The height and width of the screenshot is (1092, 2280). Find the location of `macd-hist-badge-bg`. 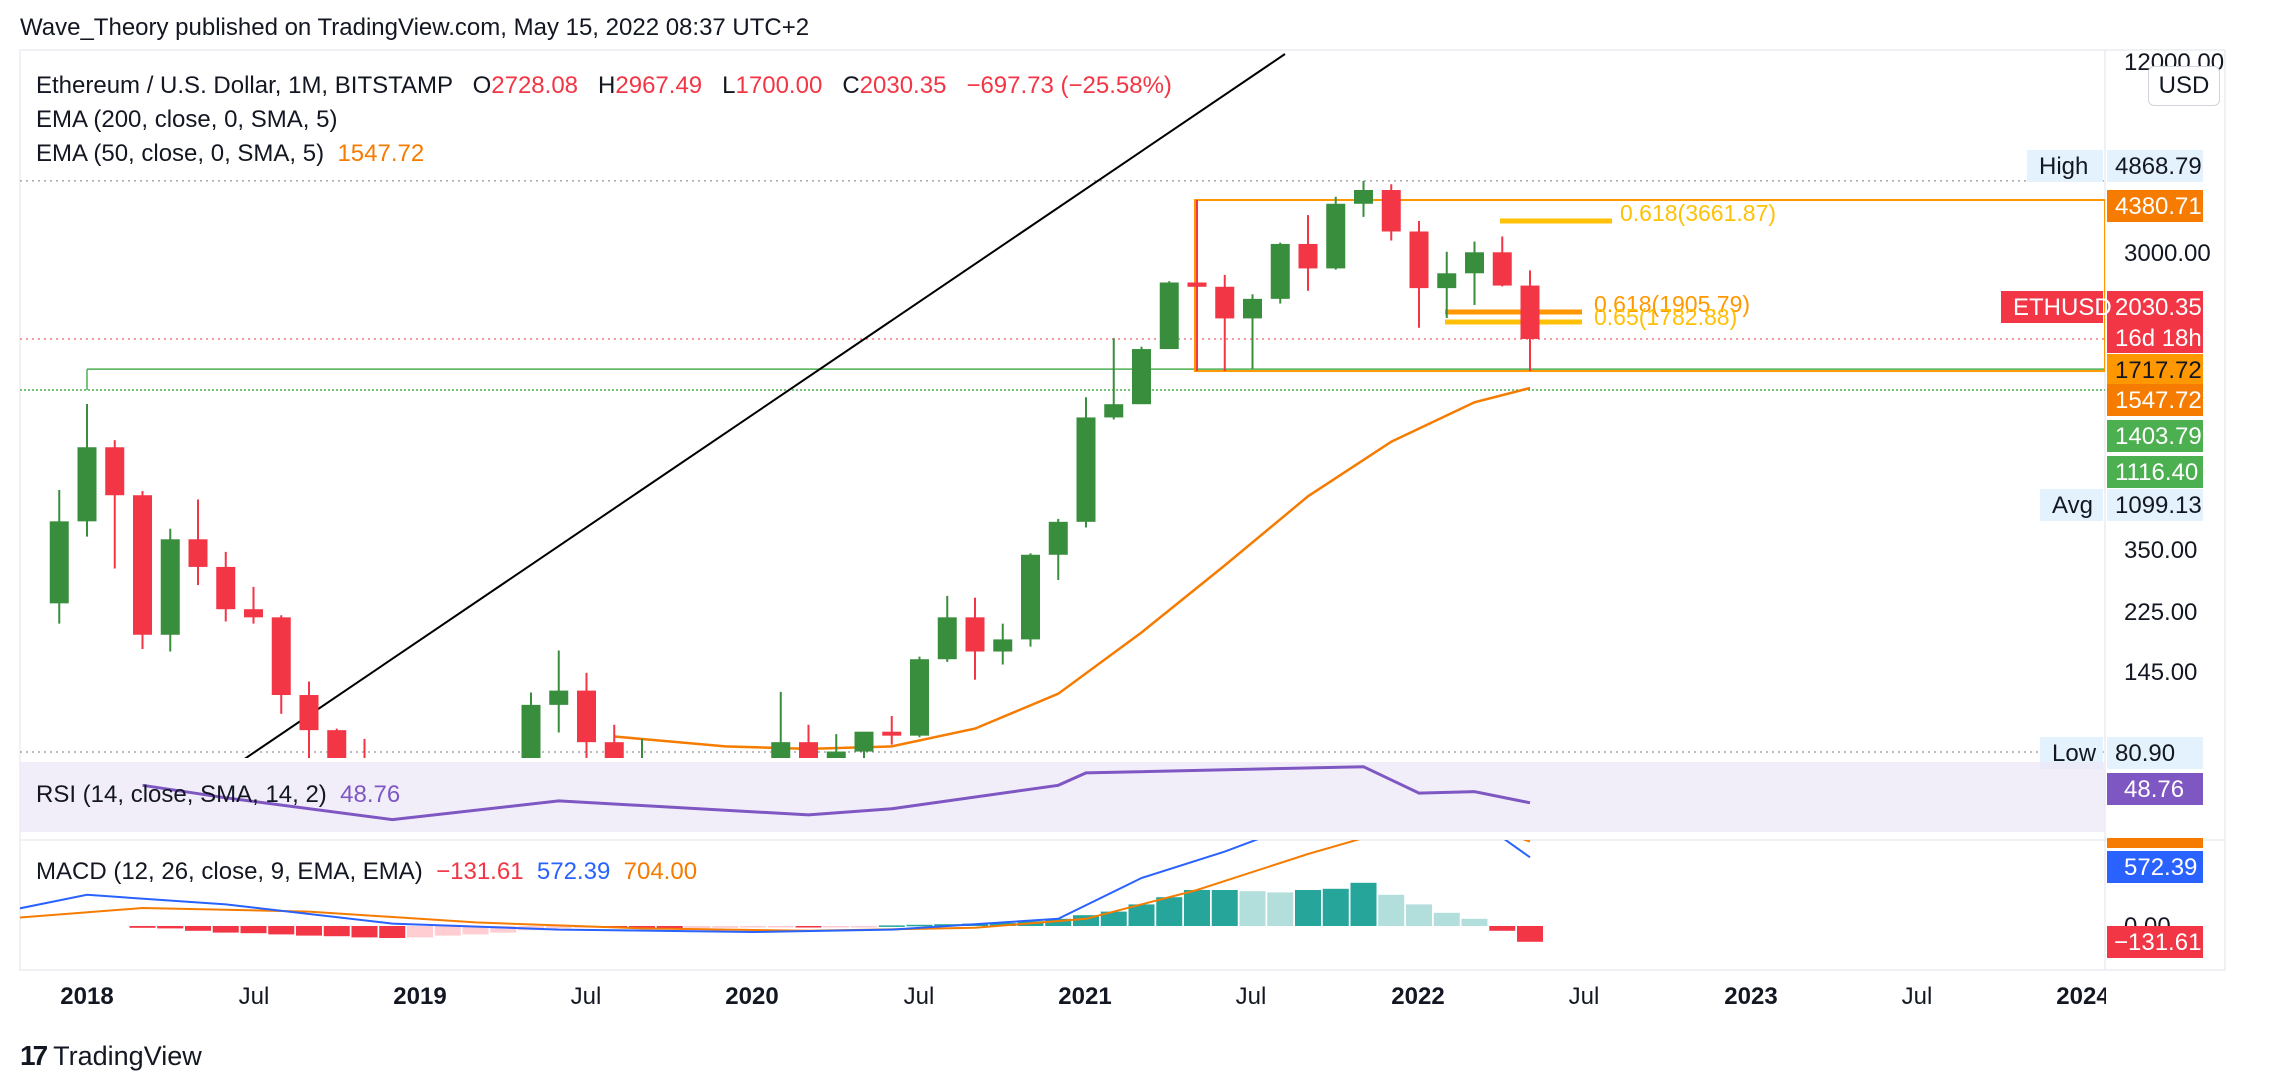

macd-hist-badge-bg is located at coordinates (2155, 942).